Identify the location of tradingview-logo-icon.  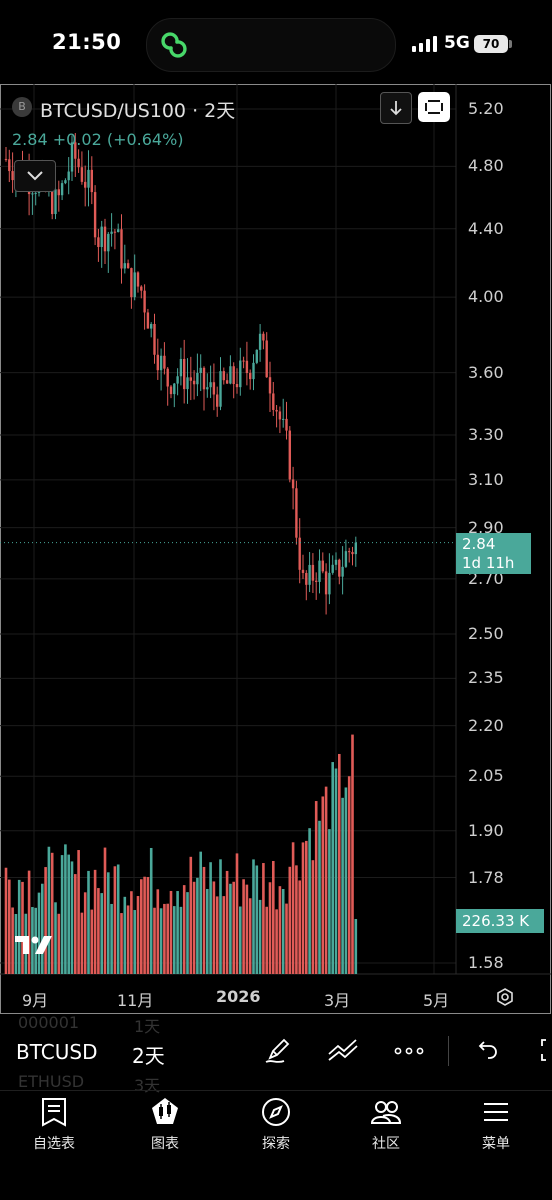
(37, 945).